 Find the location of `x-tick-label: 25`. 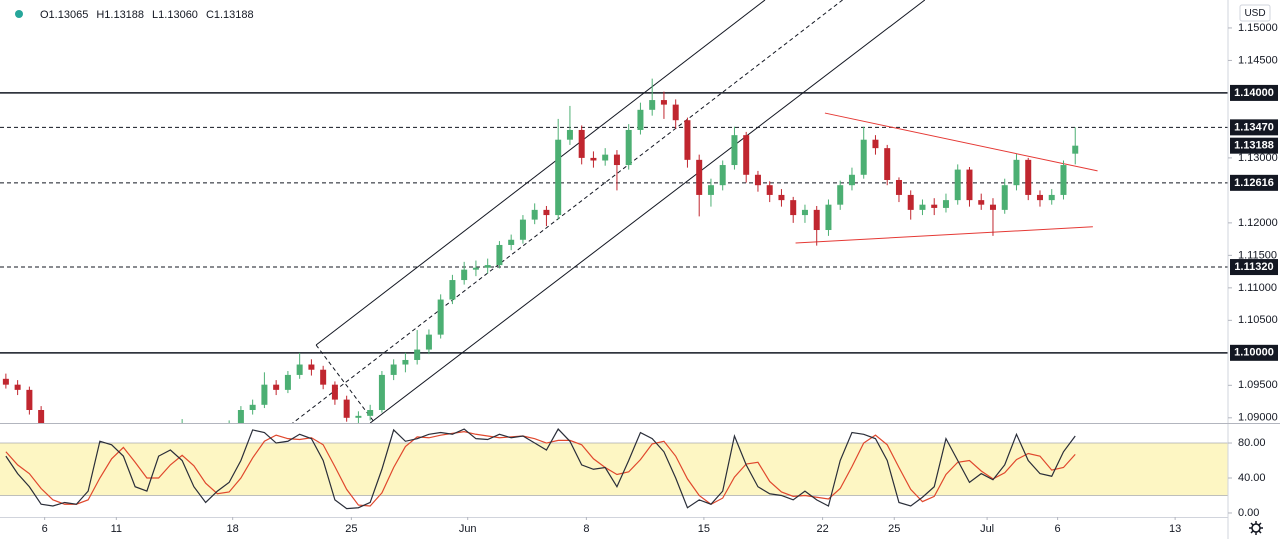

x-tick-label: 25 is located at coordinates (894, 529).